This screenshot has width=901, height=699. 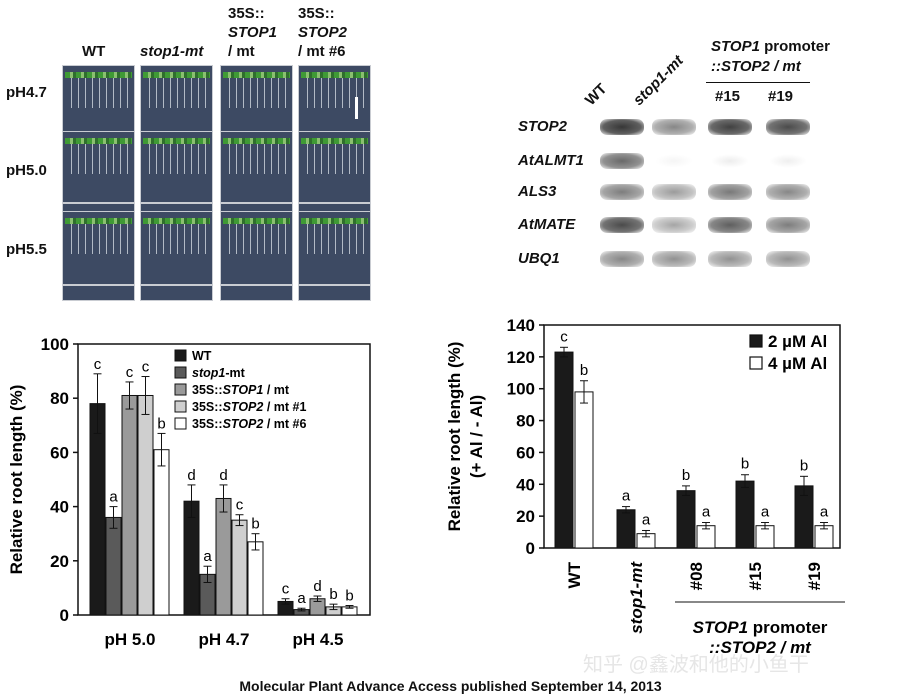 What do you see at coordinates (542, 126) in the screenshot?
I see `gel-gene-label: STOP2` at bounding box center [542, 126].